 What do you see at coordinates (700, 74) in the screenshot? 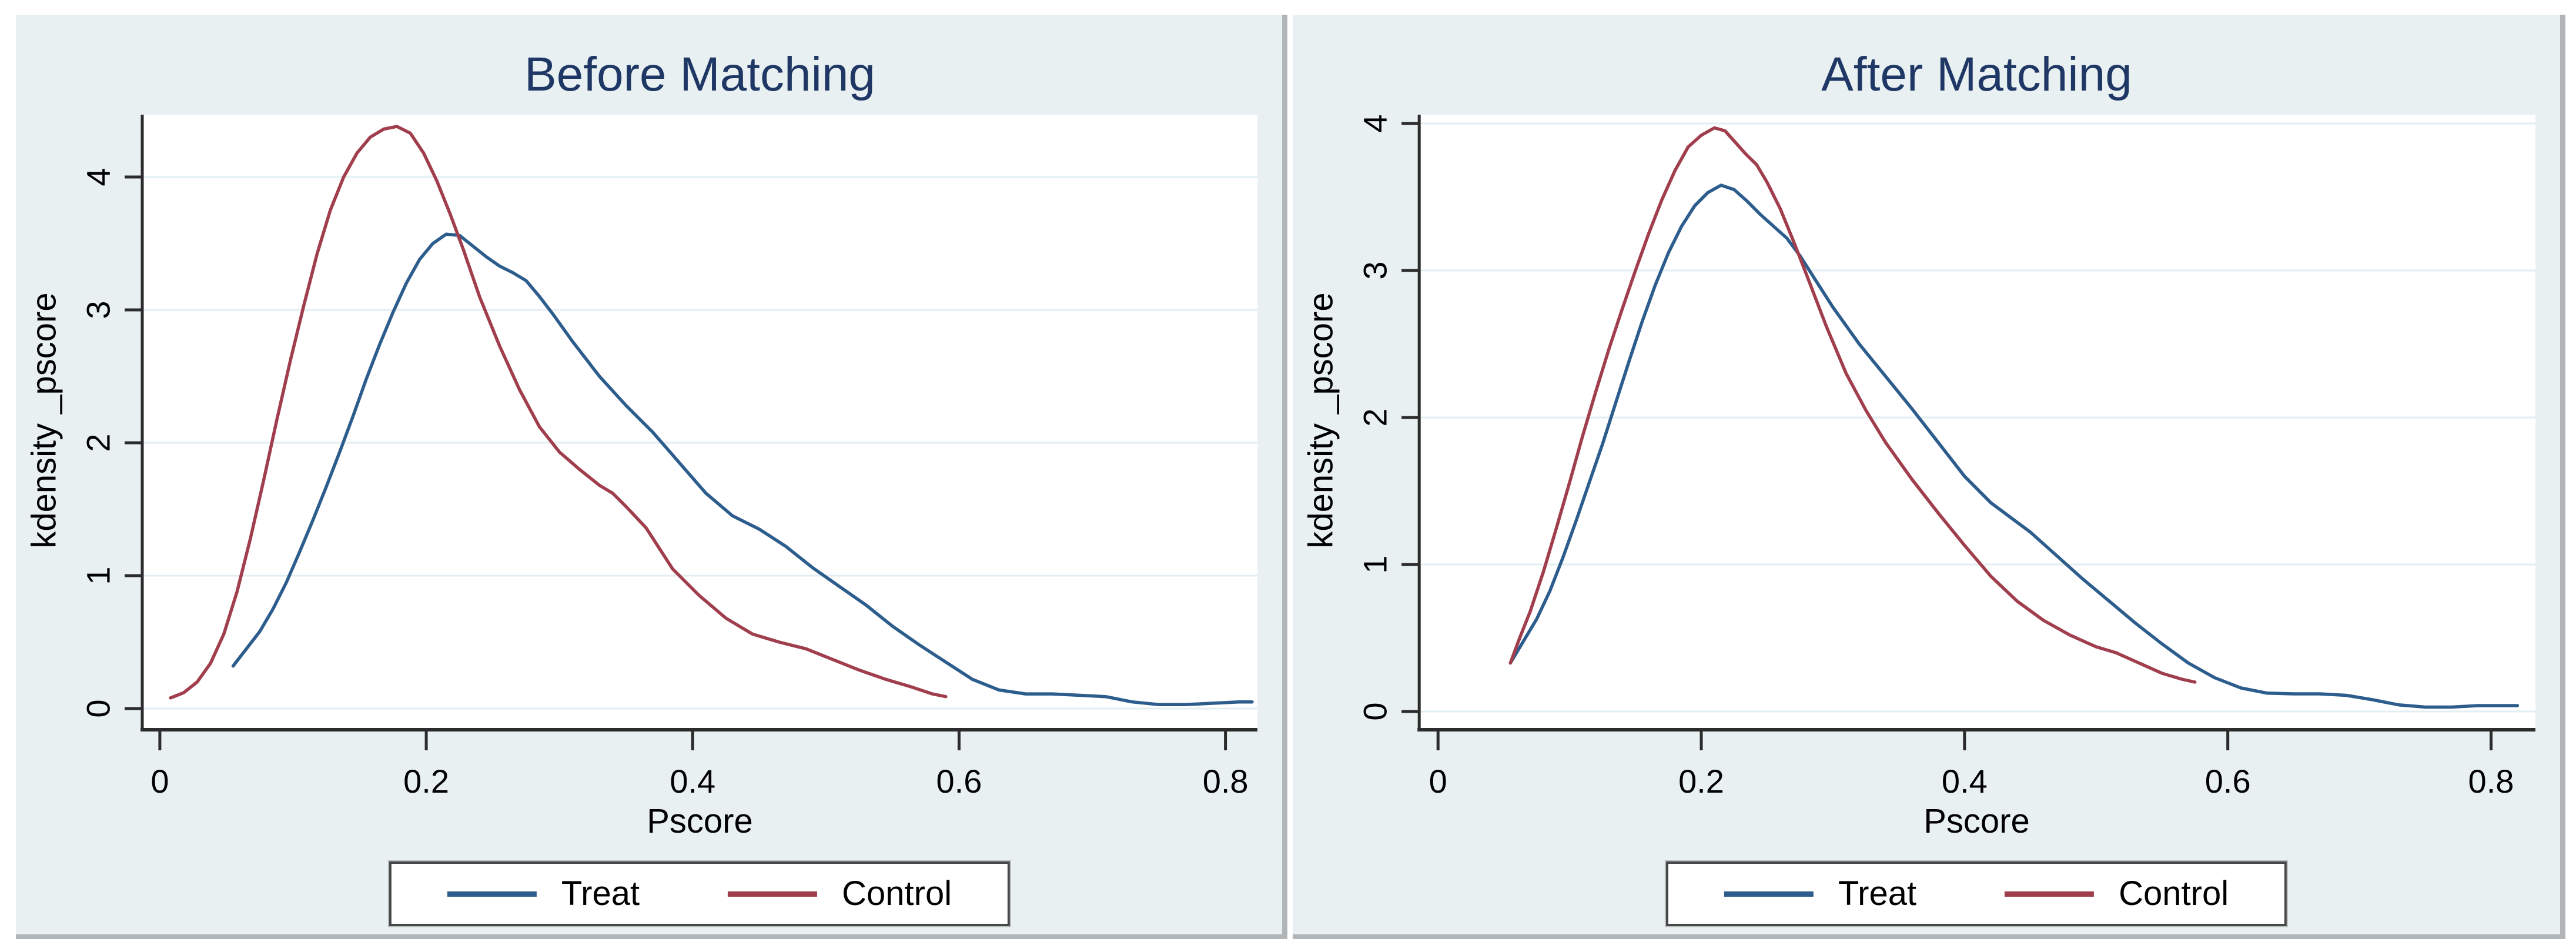
I see `chart-title-before: Before Matching` at bounding box center [700, 74].